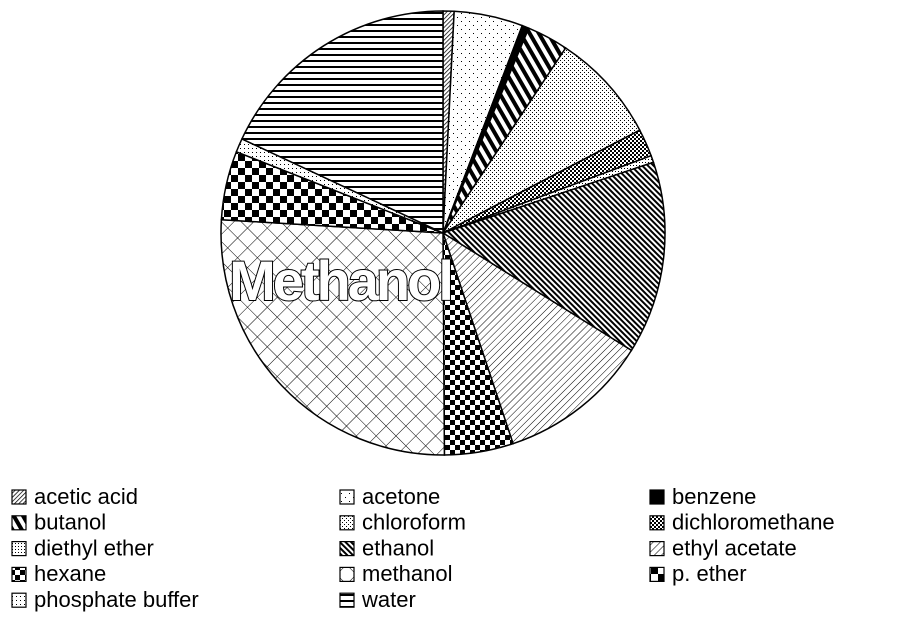 The image size is (912, 637). I want to click on legend-label: hexane, so click(70, 573).